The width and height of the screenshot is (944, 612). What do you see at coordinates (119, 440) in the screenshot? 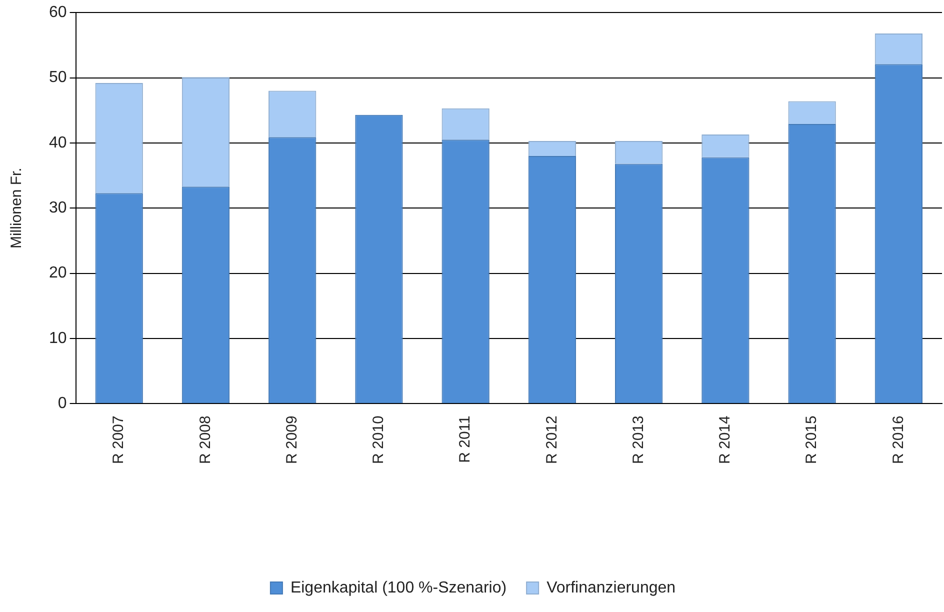
I see `x-tick-label: R 2007` at bounding box center [119, 440].